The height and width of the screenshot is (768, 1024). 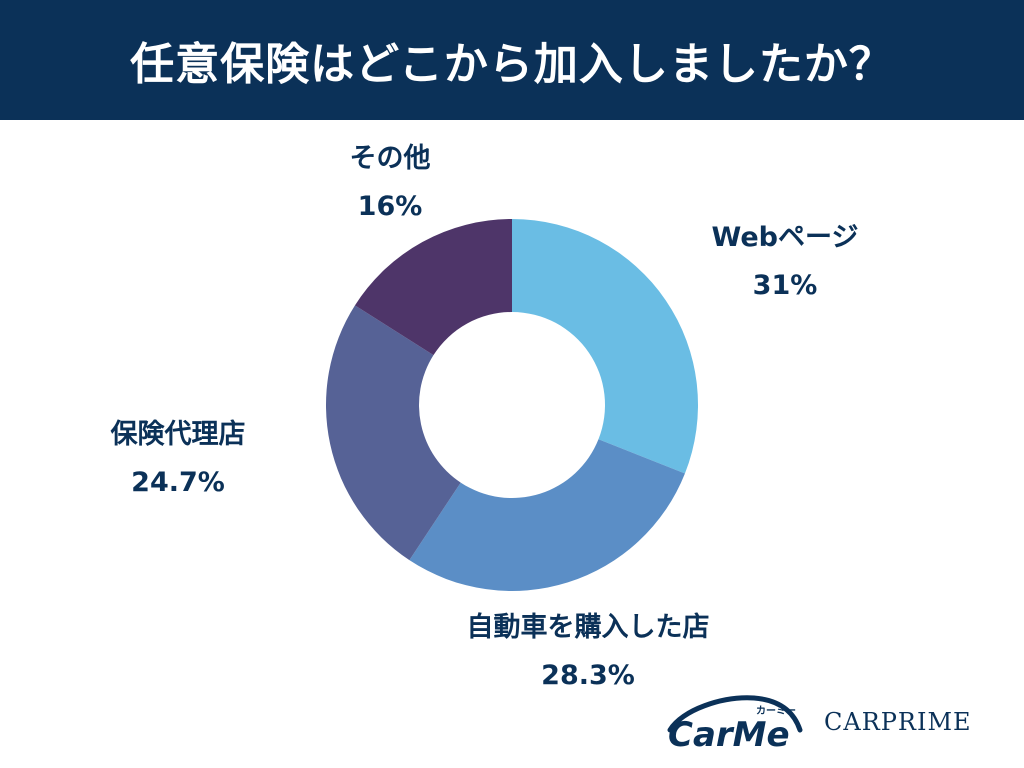 What do you see at coordinates (588, 627) in the screenshot?
I see `slice-name-dealer: 自動車を購入した店` at bounding box center [588, 627].